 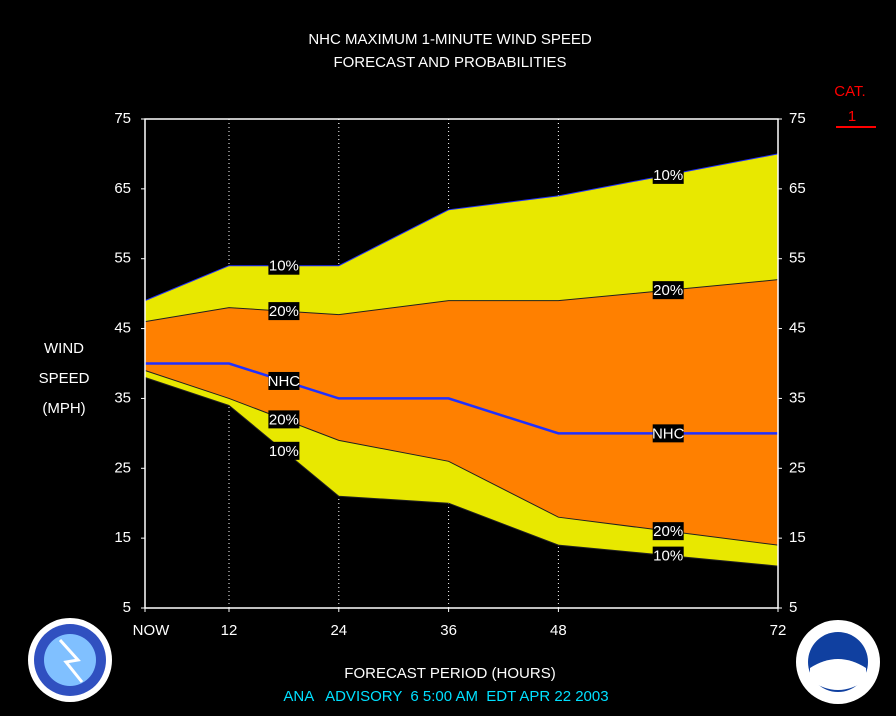 What do you see at coordinates (448, 630) in the screenshot?
I see `x-tick-label: 36` at bounding box center [448, 630].